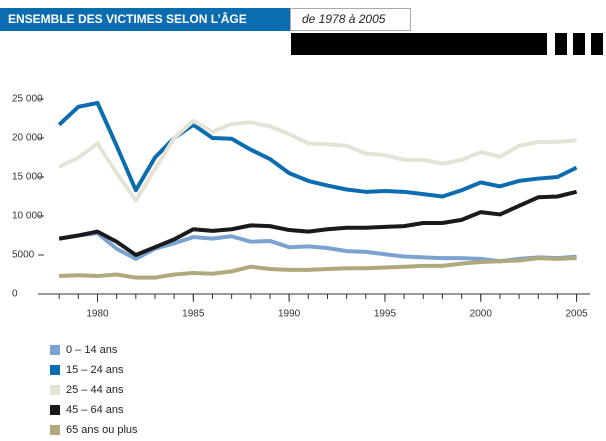 This screenshot has width=606, height=441. I want to click on y-tick-label: 25 000, so click(27, 99).